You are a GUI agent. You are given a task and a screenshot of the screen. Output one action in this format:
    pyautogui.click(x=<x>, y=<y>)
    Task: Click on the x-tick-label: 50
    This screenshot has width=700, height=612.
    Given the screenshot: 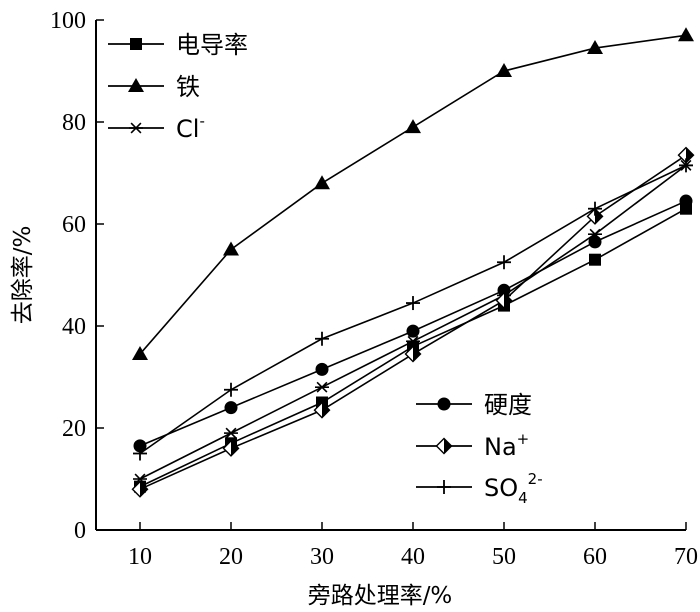 What is the action you would take?
    pyautogui.click(x=504, y=557)
    